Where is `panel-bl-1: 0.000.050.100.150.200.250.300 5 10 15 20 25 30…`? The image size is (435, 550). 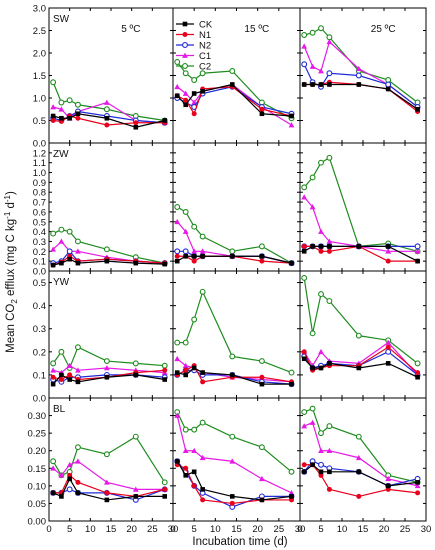
panel-bl-1: 0.000.050.100.150.200.250.300 5 10 15 20 25 30… is located at coordinates (103, 466).